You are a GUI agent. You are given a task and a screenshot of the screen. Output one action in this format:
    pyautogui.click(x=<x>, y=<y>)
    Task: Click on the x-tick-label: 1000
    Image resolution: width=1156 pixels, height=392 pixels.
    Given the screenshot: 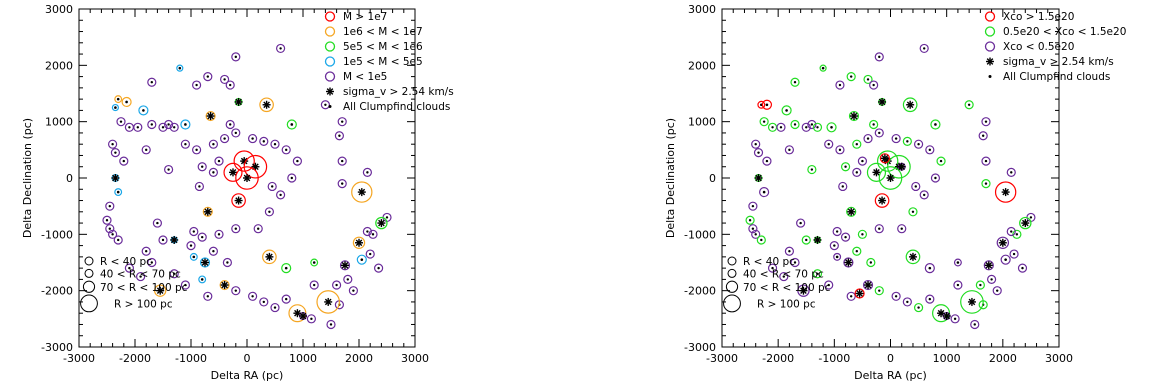 What is the action you would take?
    pyautogui.click(x=303, y=358)
    